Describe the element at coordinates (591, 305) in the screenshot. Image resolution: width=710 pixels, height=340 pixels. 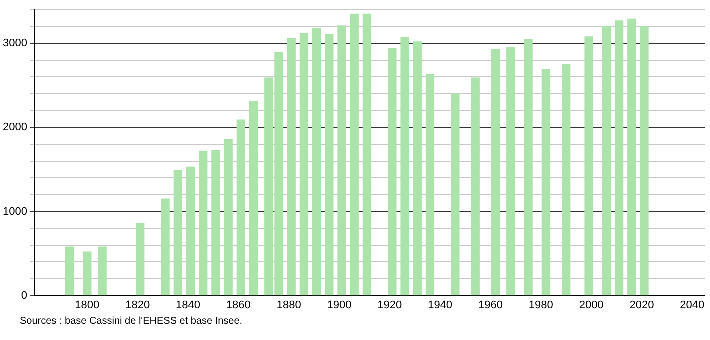
I see `x-tick-label: 2000` at that location.